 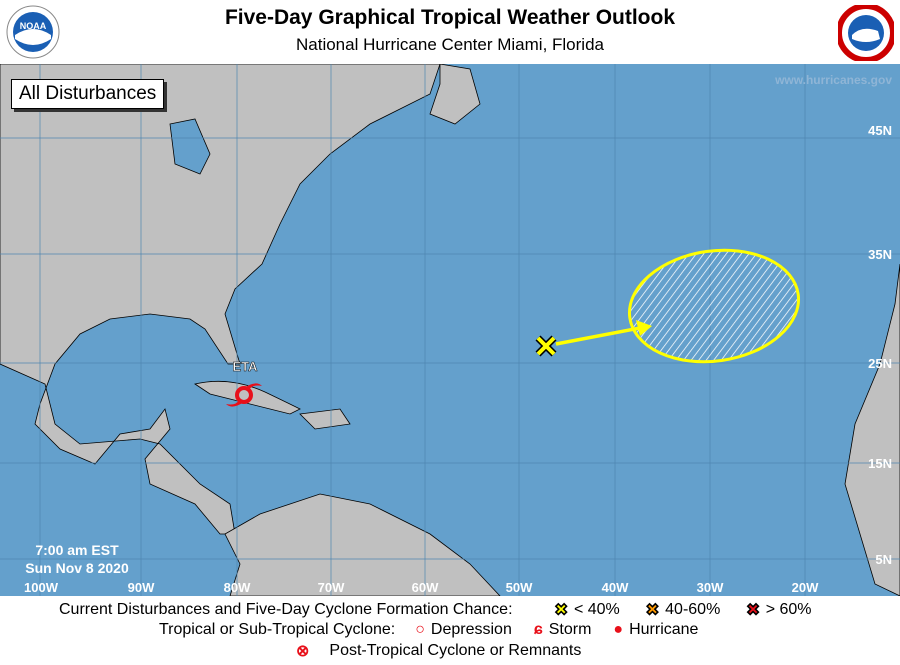 I want to click on lat-label: 25N, so click(x=880, y=363).